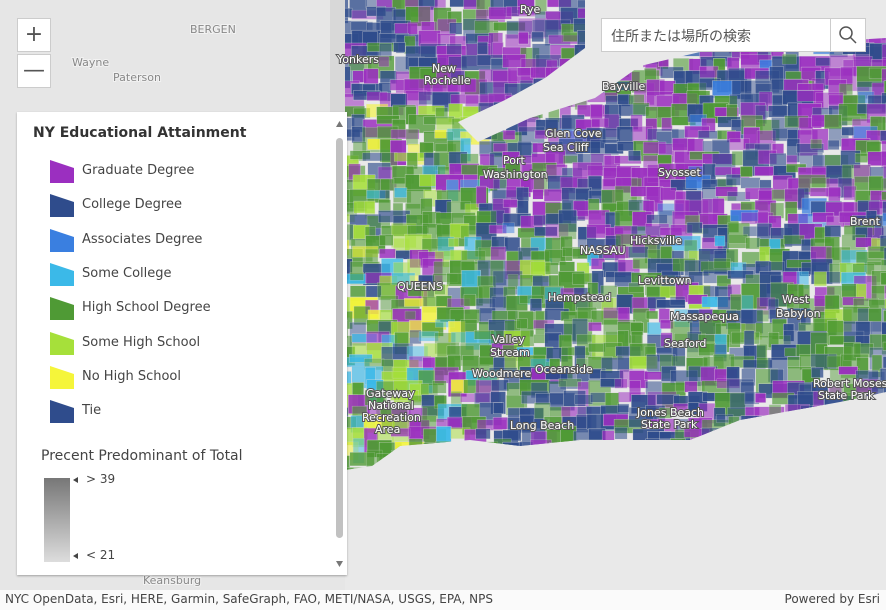 This screenshot has height=610, width=886. I want to click on place-label: Oceanside, so click(564, 369).